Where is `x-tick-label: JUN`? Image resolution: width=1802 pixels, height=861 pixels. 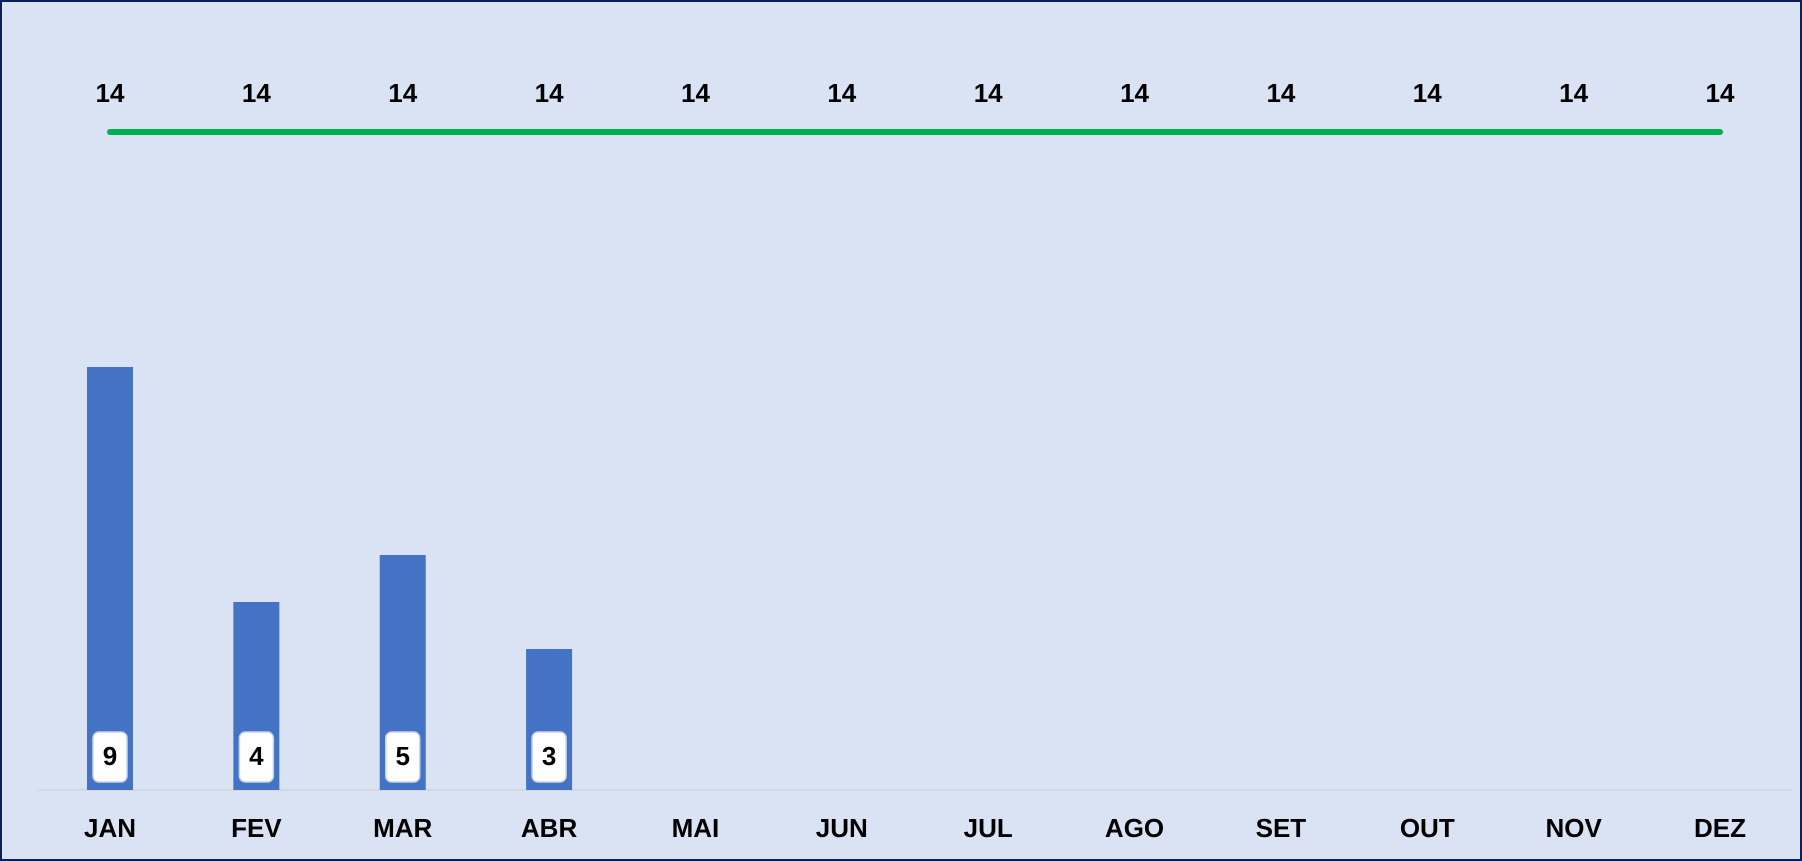 x-tick-label: JUN is located at coordinates (842, 828).